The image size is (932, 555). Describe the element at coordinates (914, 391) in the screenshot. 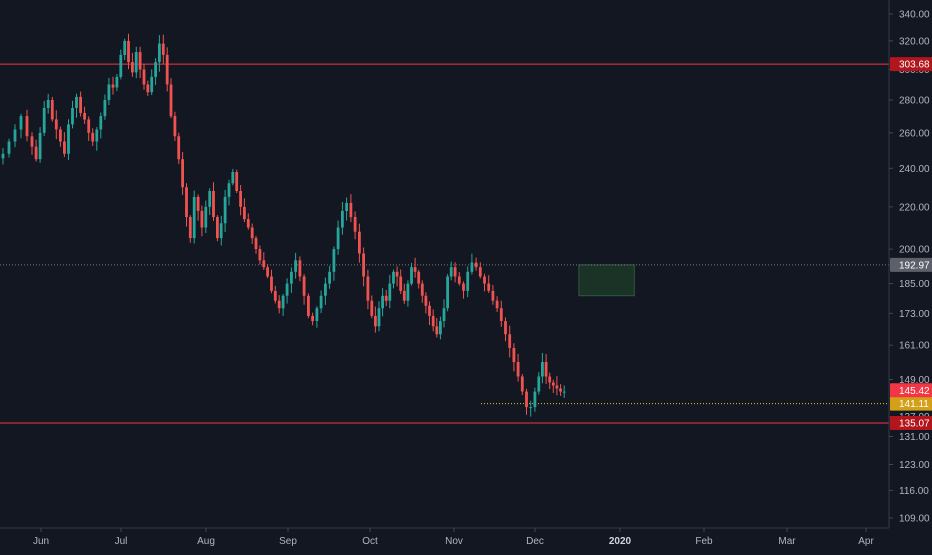

I see `price-line-label: 145.42` at that location.